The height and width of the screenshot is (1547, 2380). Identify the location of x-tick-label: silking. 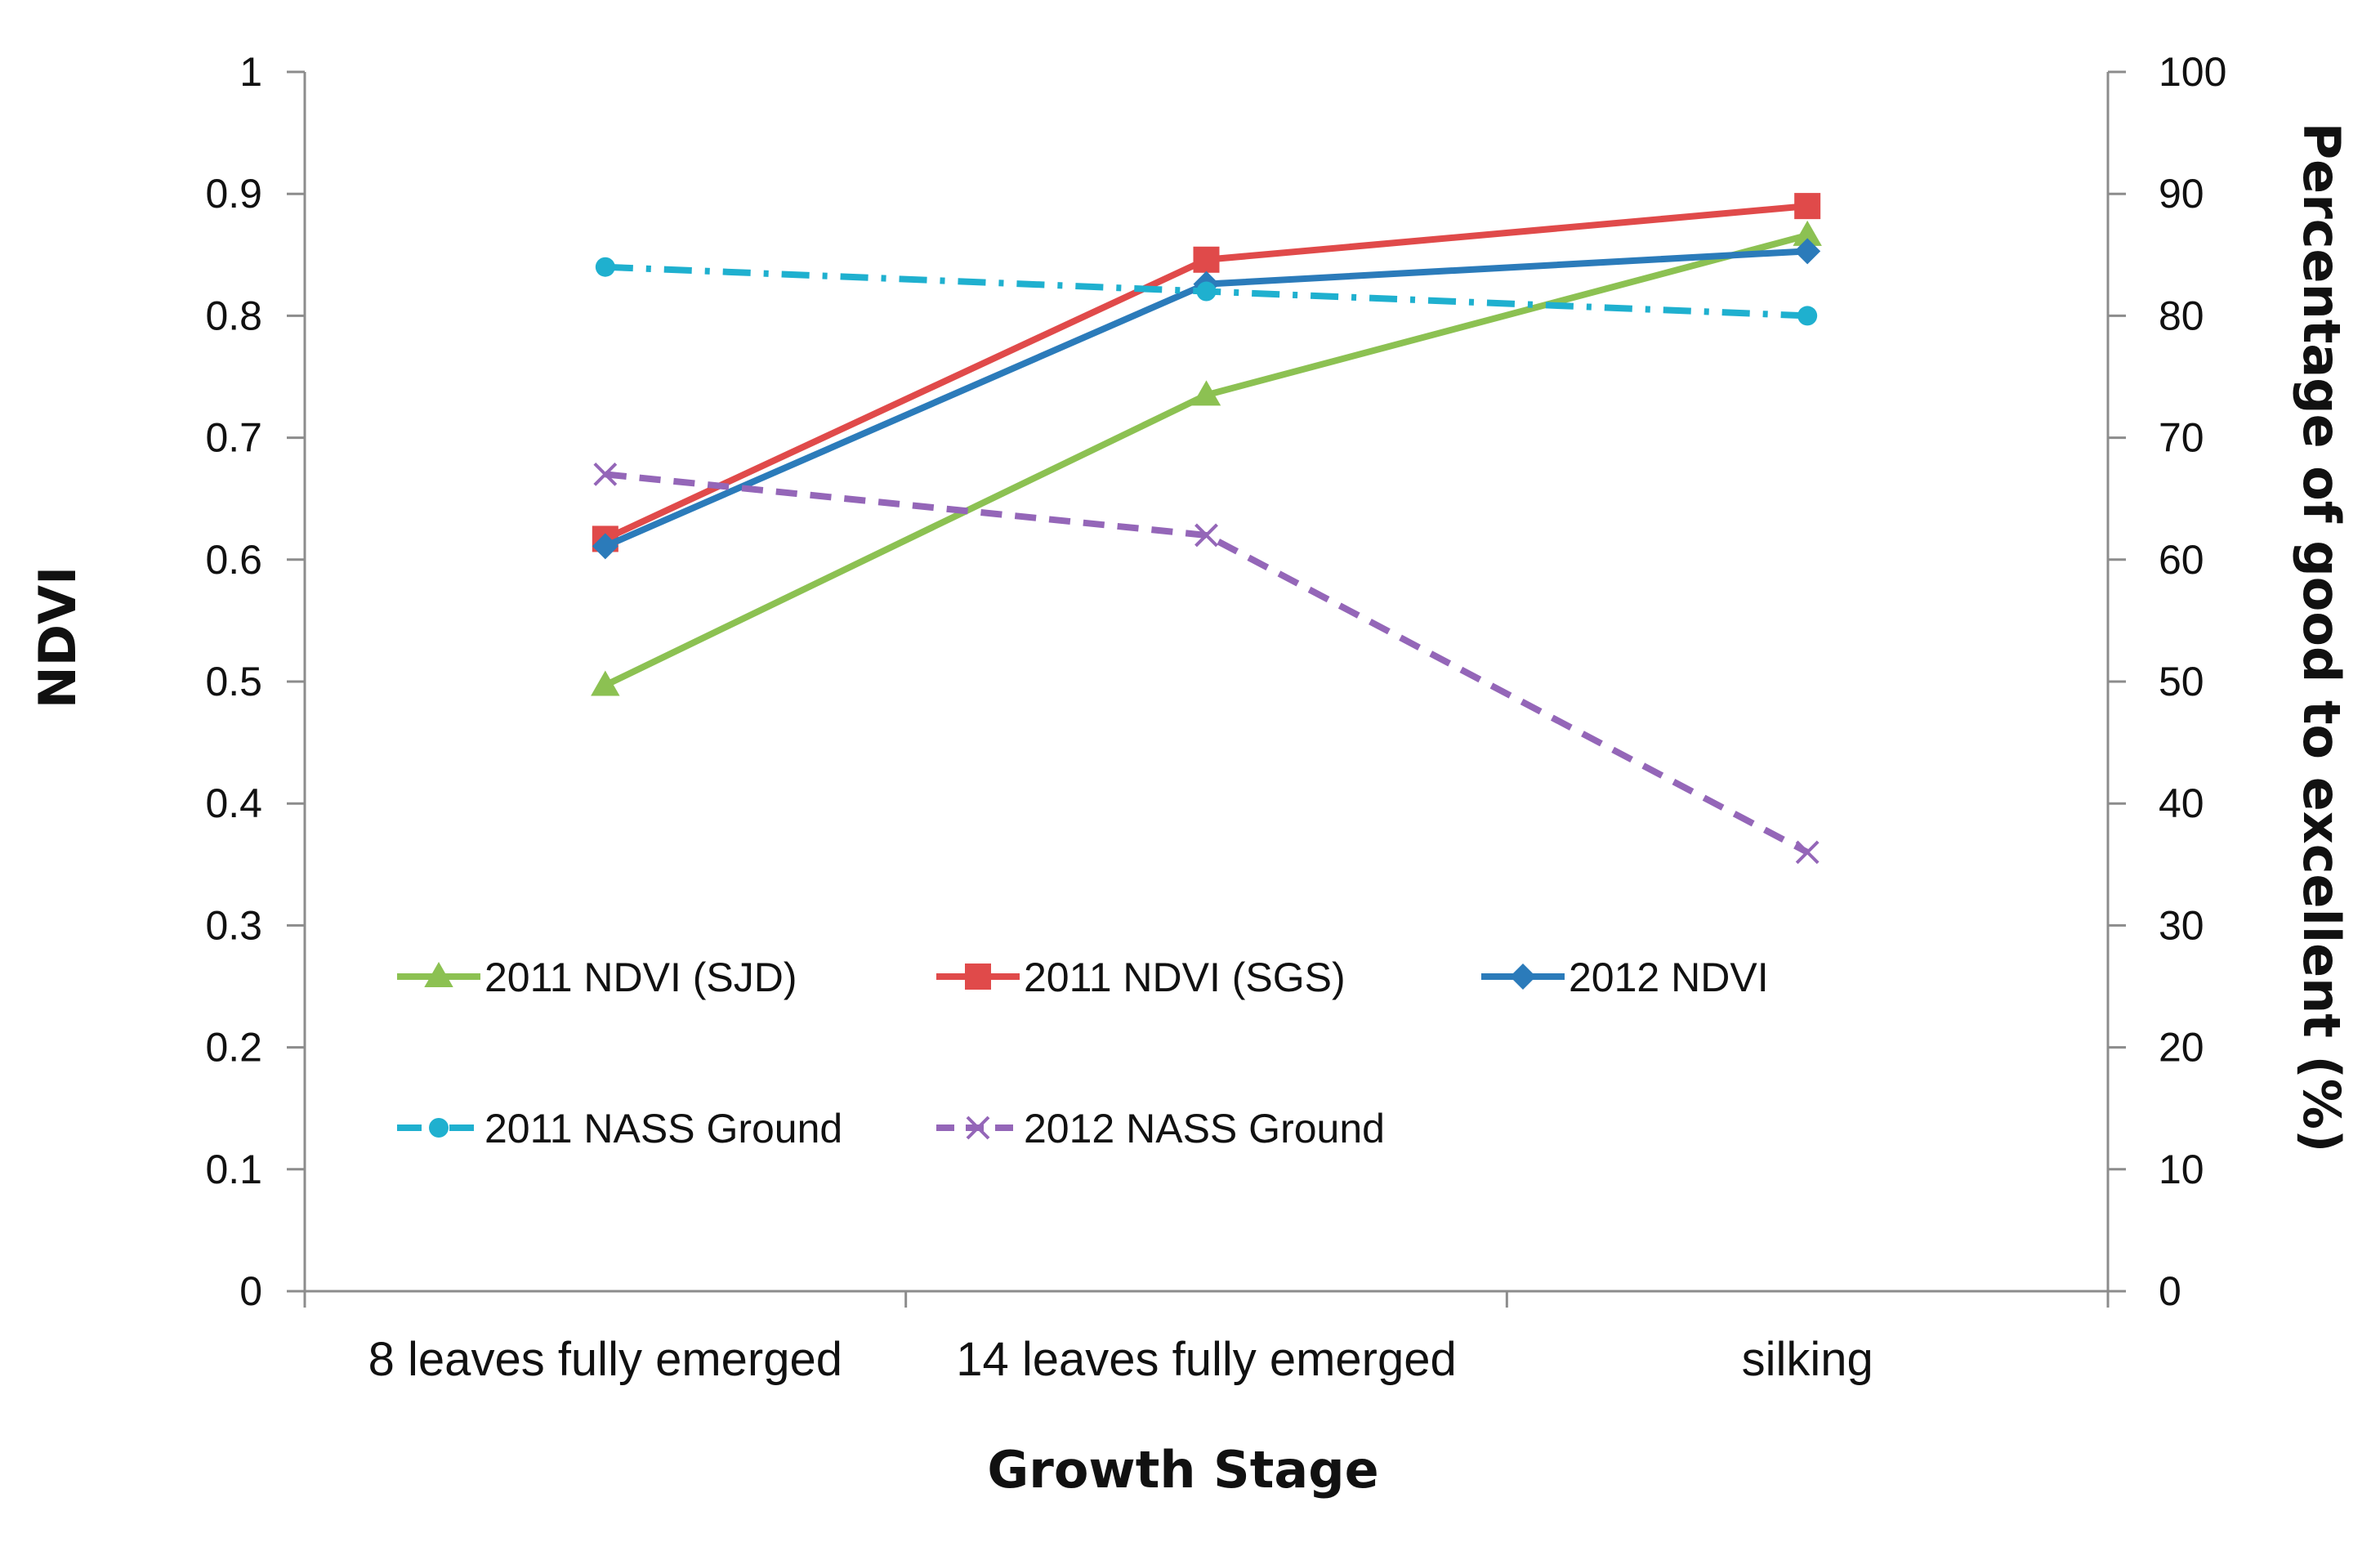
(1808, 1359).